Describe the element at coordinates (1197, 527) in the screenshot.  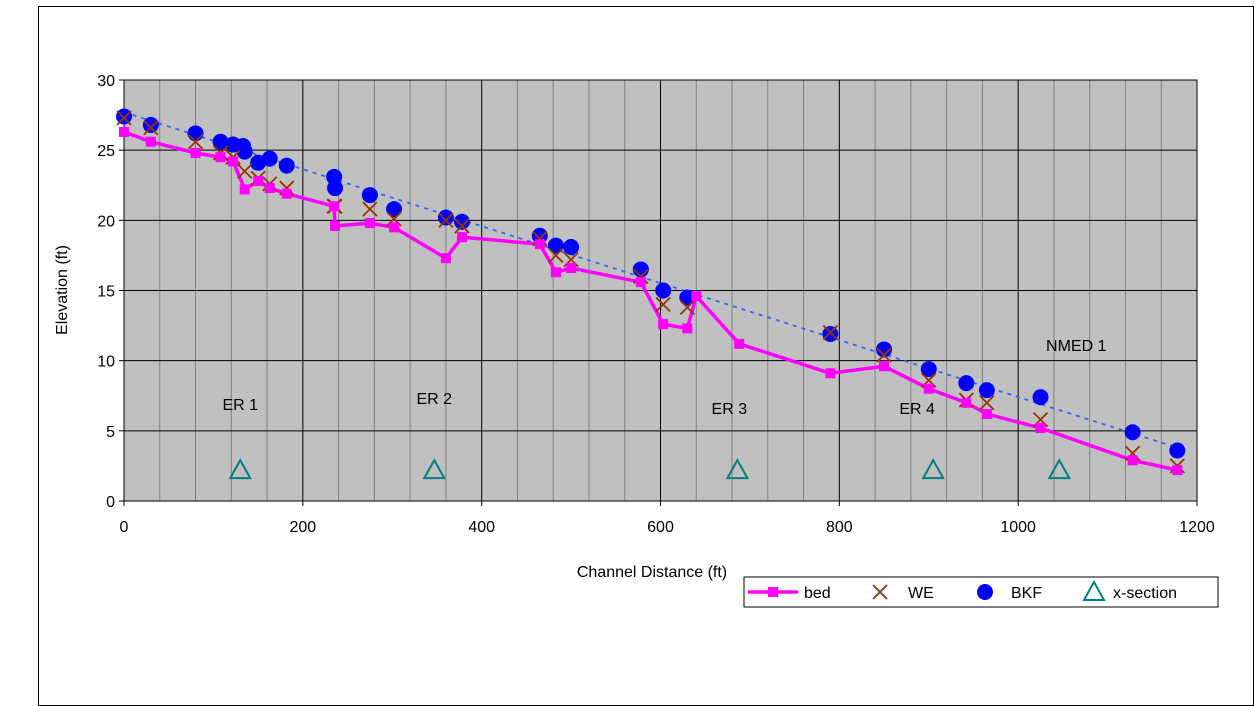
I see `x-tick-label: 1200` at that location.